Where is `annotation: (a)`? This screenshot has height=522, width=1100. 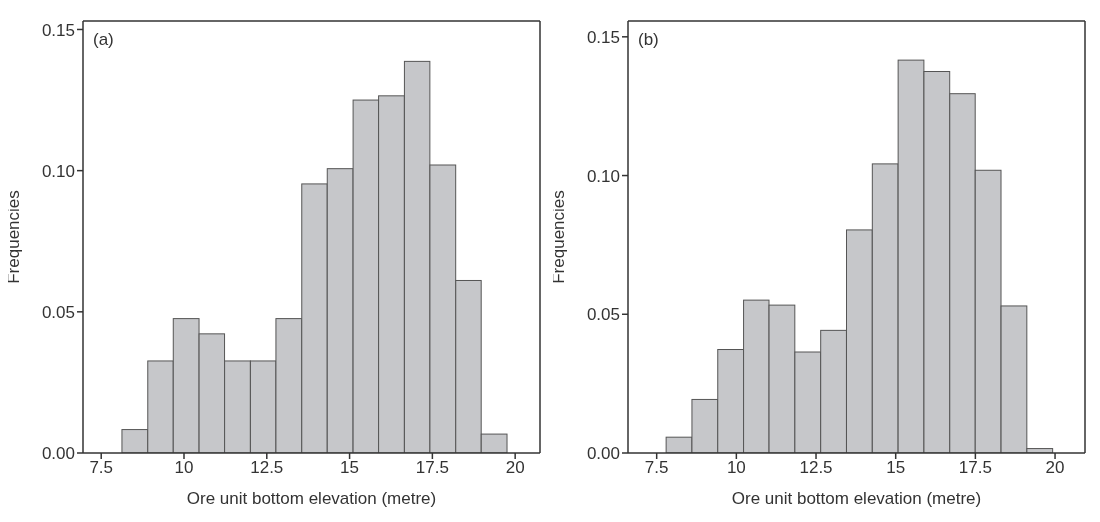 annotation: (a) is located at coordinates (103, 40).